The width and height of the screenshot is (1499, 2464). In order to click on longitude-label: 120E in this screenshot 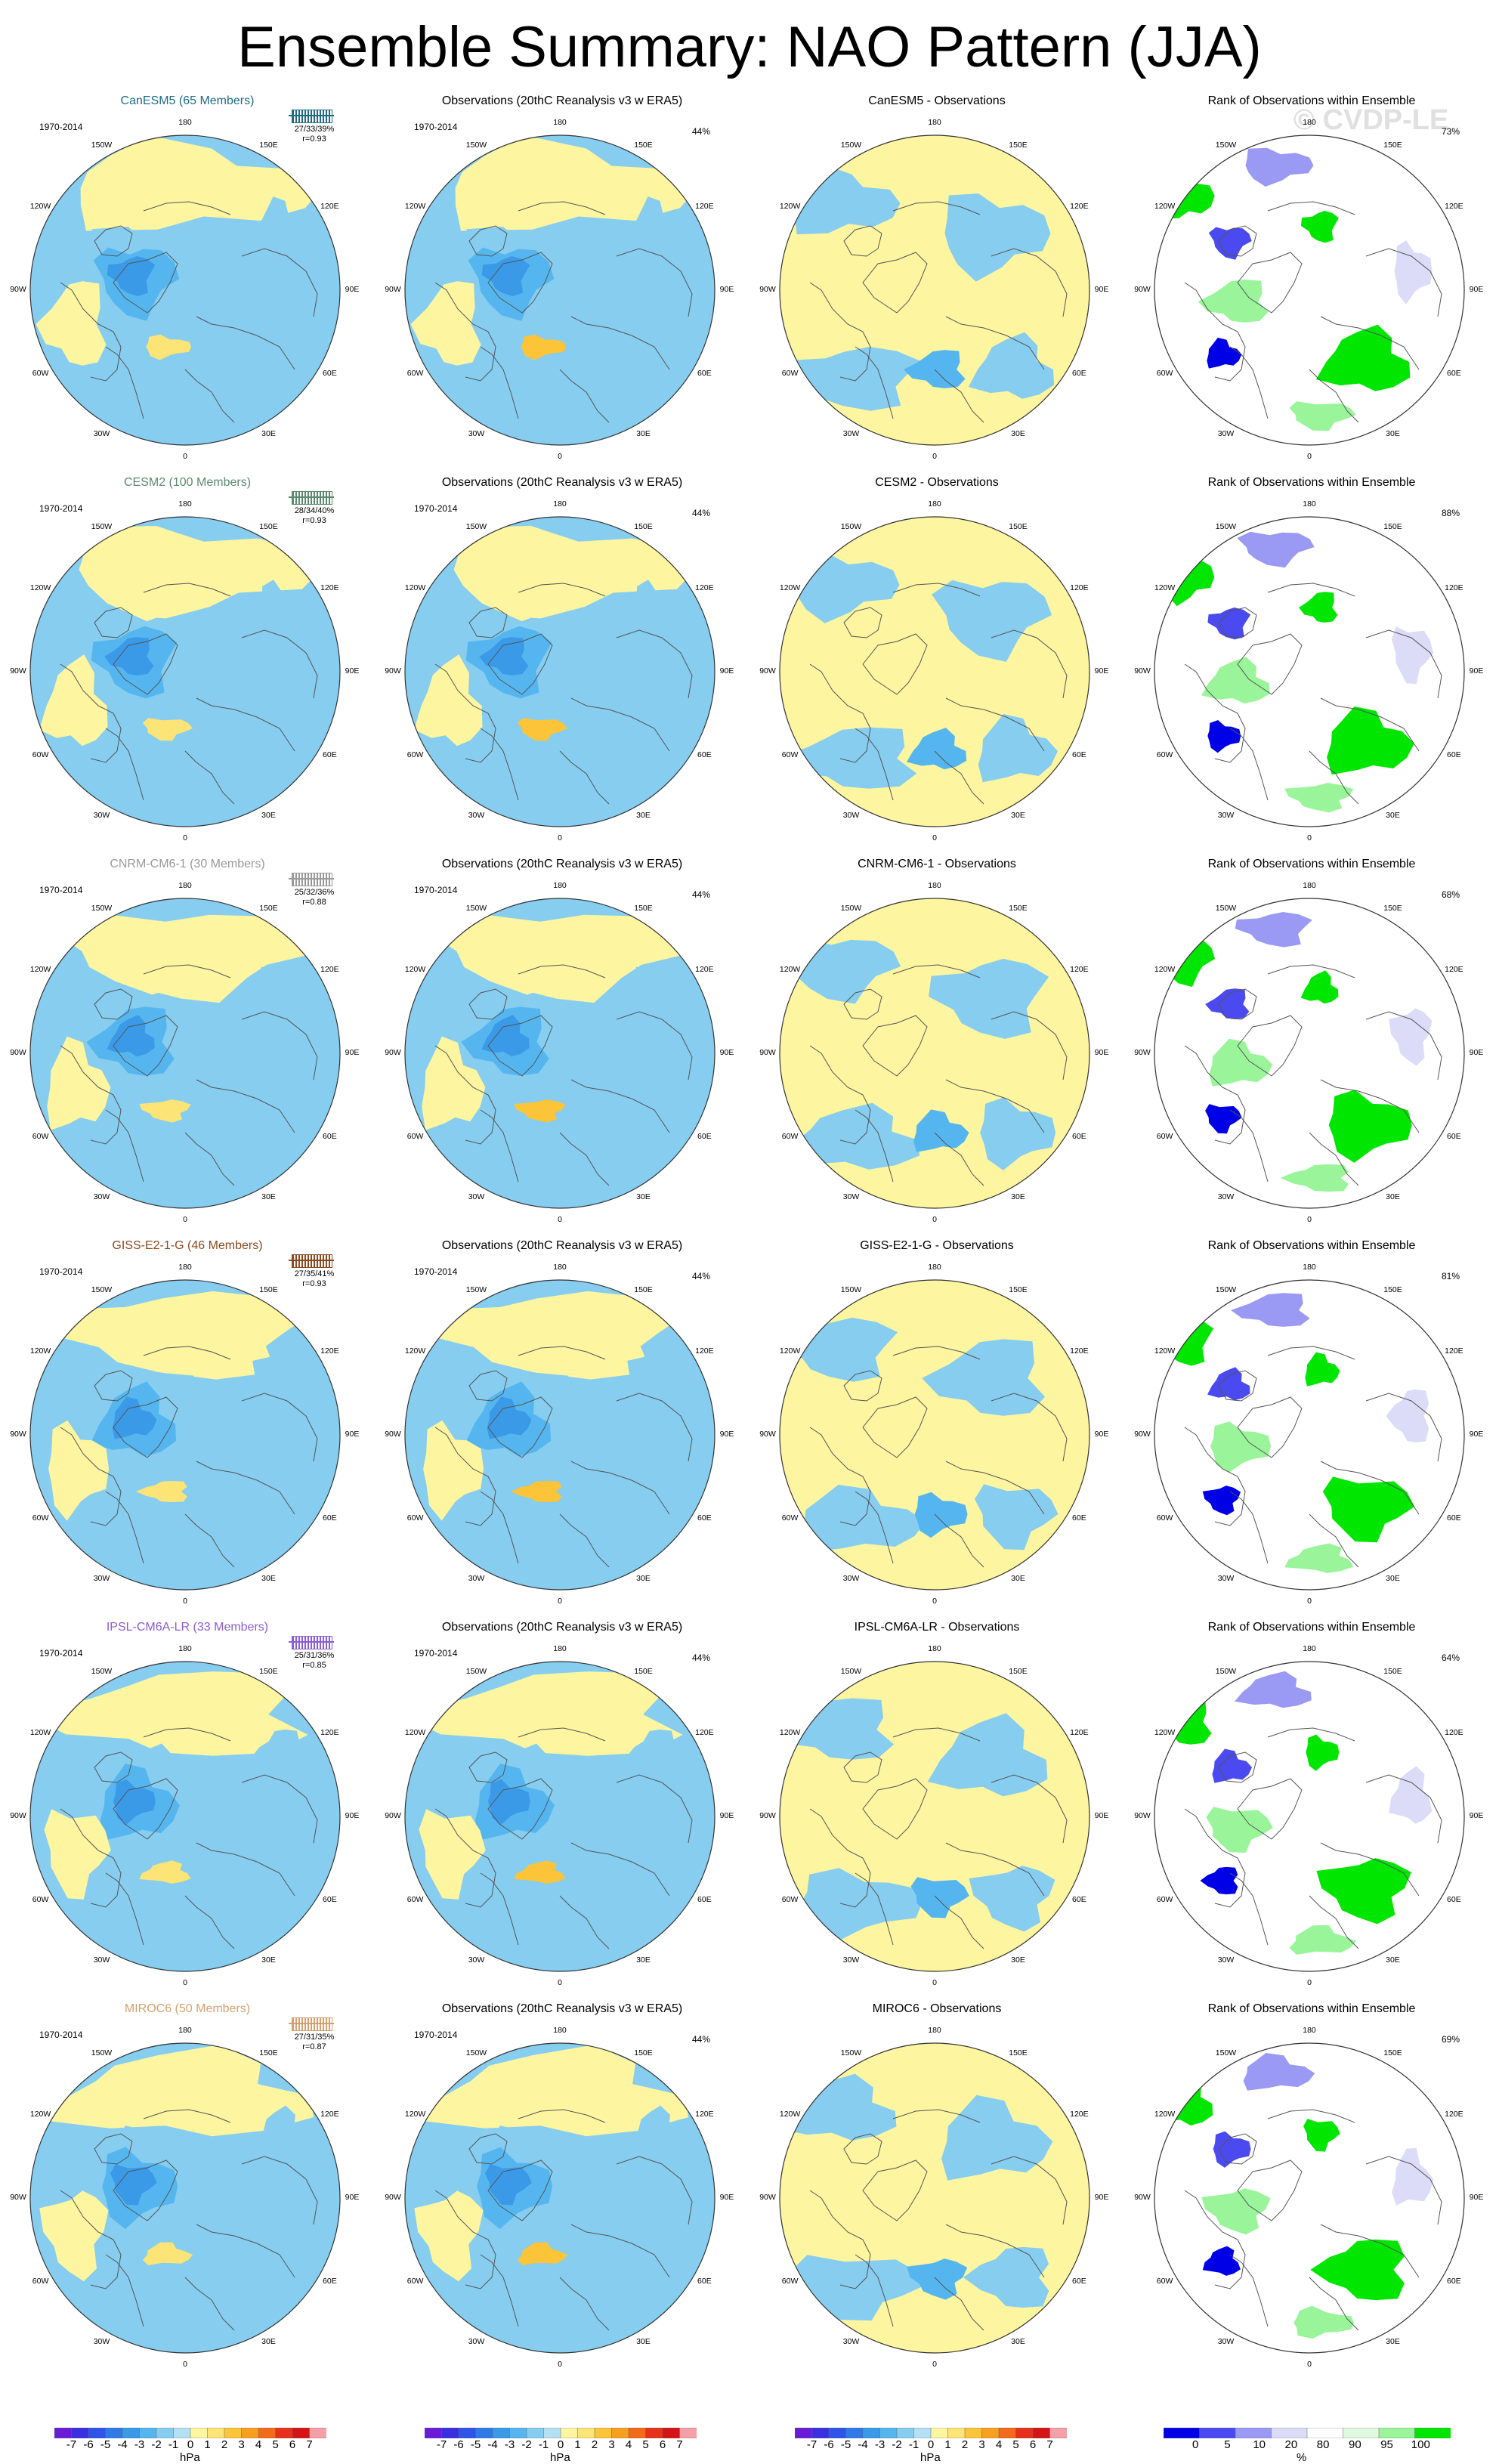, I will do `click(704, 969)`.